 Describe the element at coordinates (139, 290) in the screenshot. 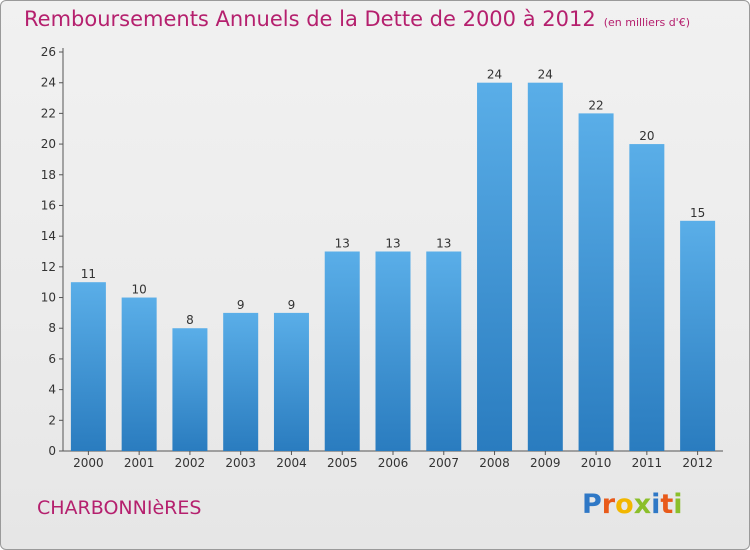

I see `data-label-2001: 10` at that location.